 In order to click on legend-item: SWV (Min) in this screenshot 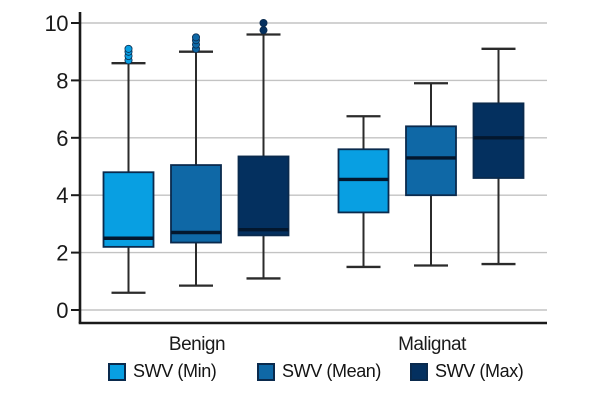, I will do `click(162, 371)`.